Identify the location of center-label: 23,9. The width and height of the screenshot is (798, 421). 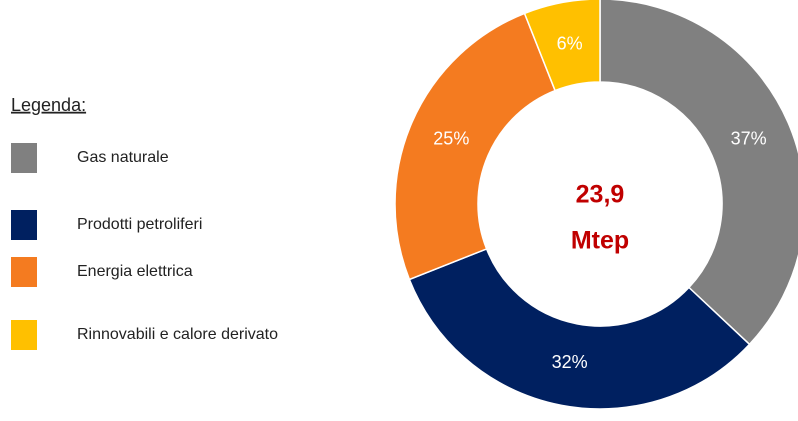
(600, 195).